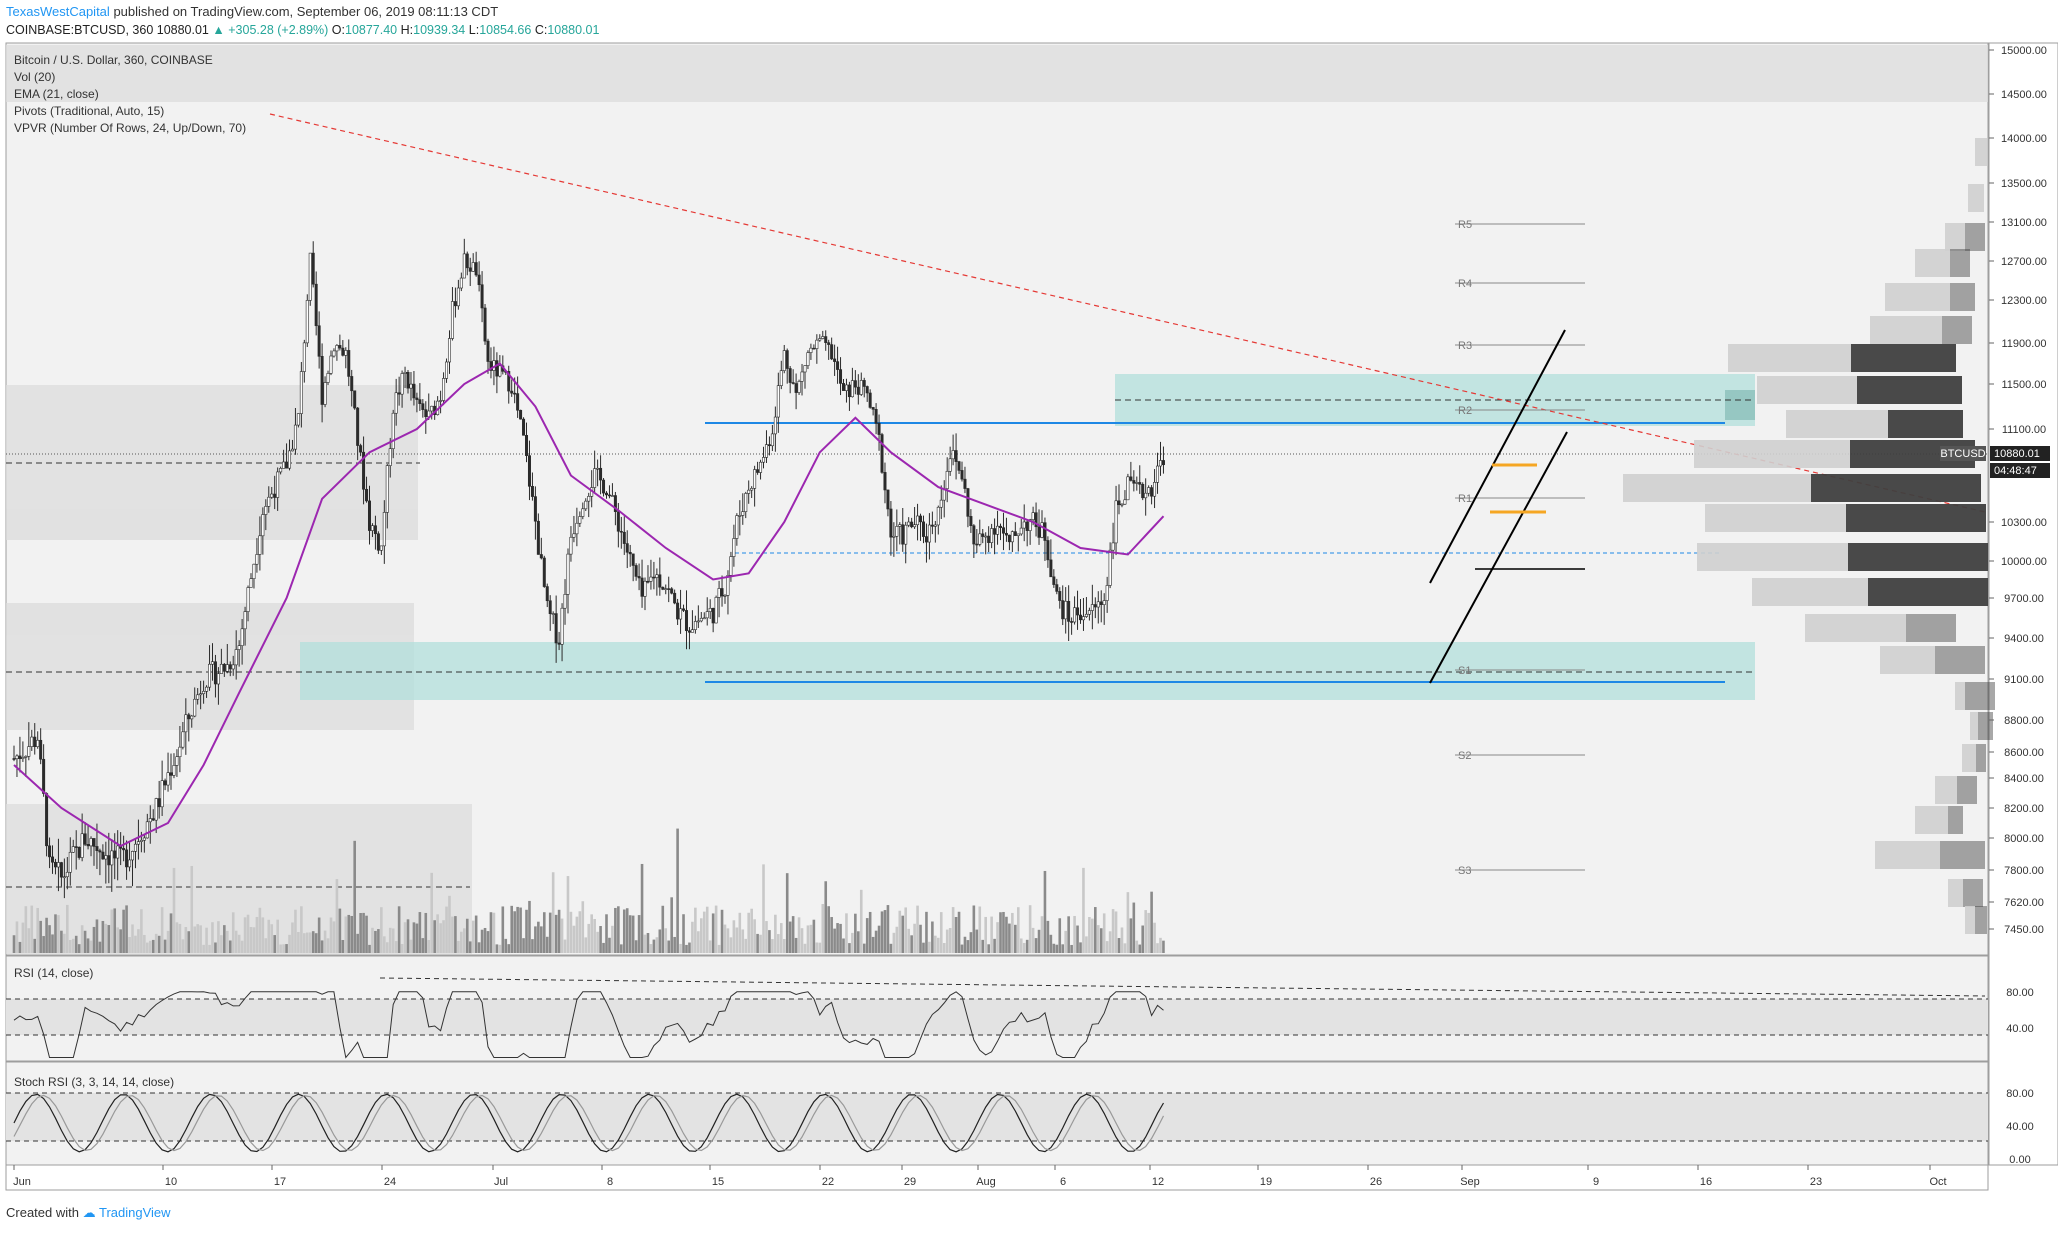 The image size is (2058, 1233). What do you see at coordinates (1596, 1182) in the screenshot?
I see `time-tick-label: 9` at bounding box center [1596, 1182].